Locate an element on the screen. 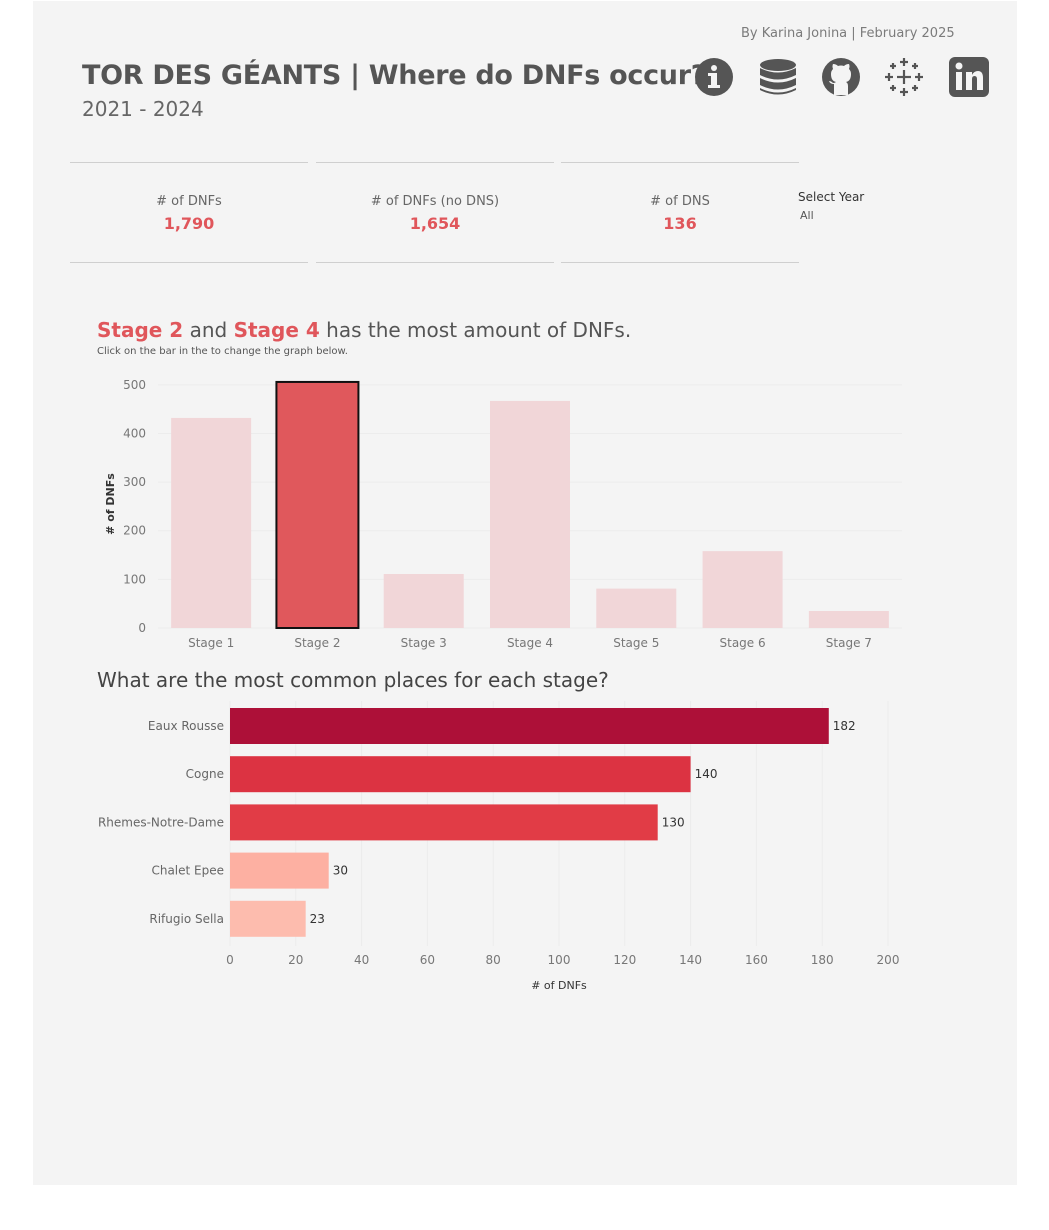 This screenshot has width=1049, height=1230. y-tick-label: 100 is located at coordinates (134, 579).